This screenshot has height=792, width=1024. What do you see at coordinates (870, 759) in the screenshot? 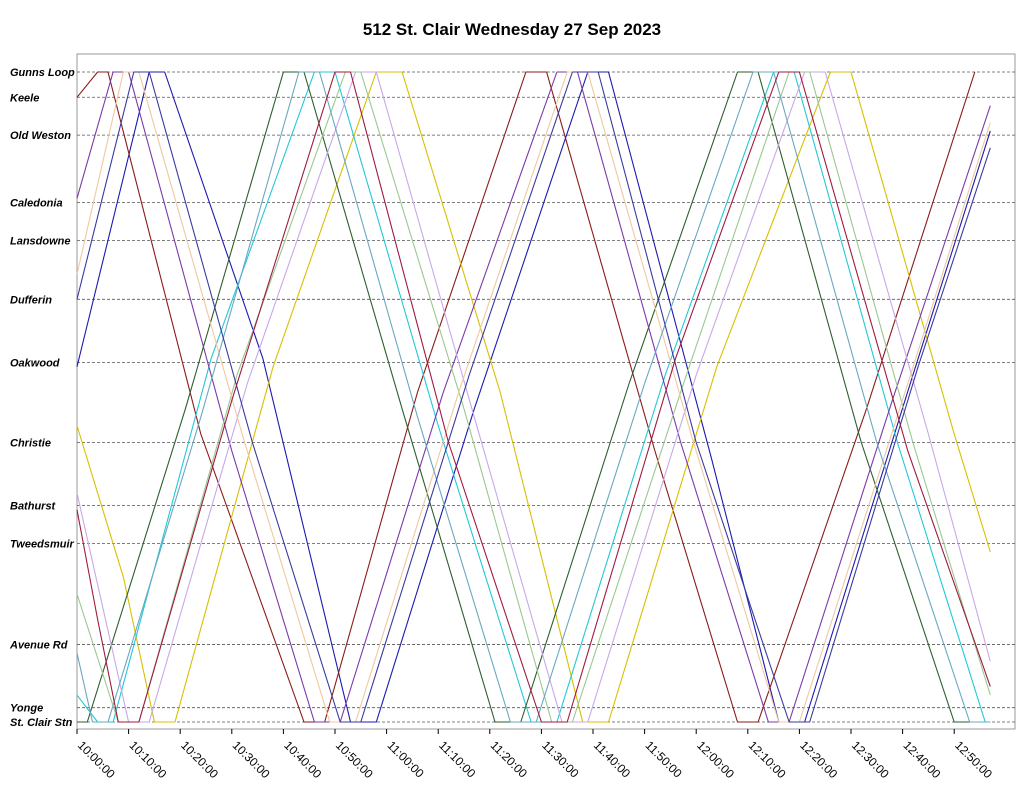
I see `x-tick-label: 12:30:00` at bounding box center [870, 759].